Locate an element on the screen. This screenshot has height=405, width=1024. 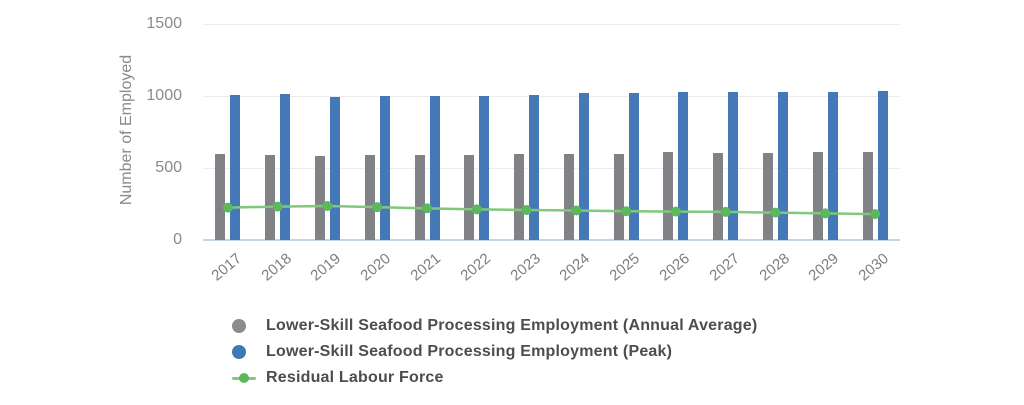
residual-marker-2020 is located at coordinates (377, 207).